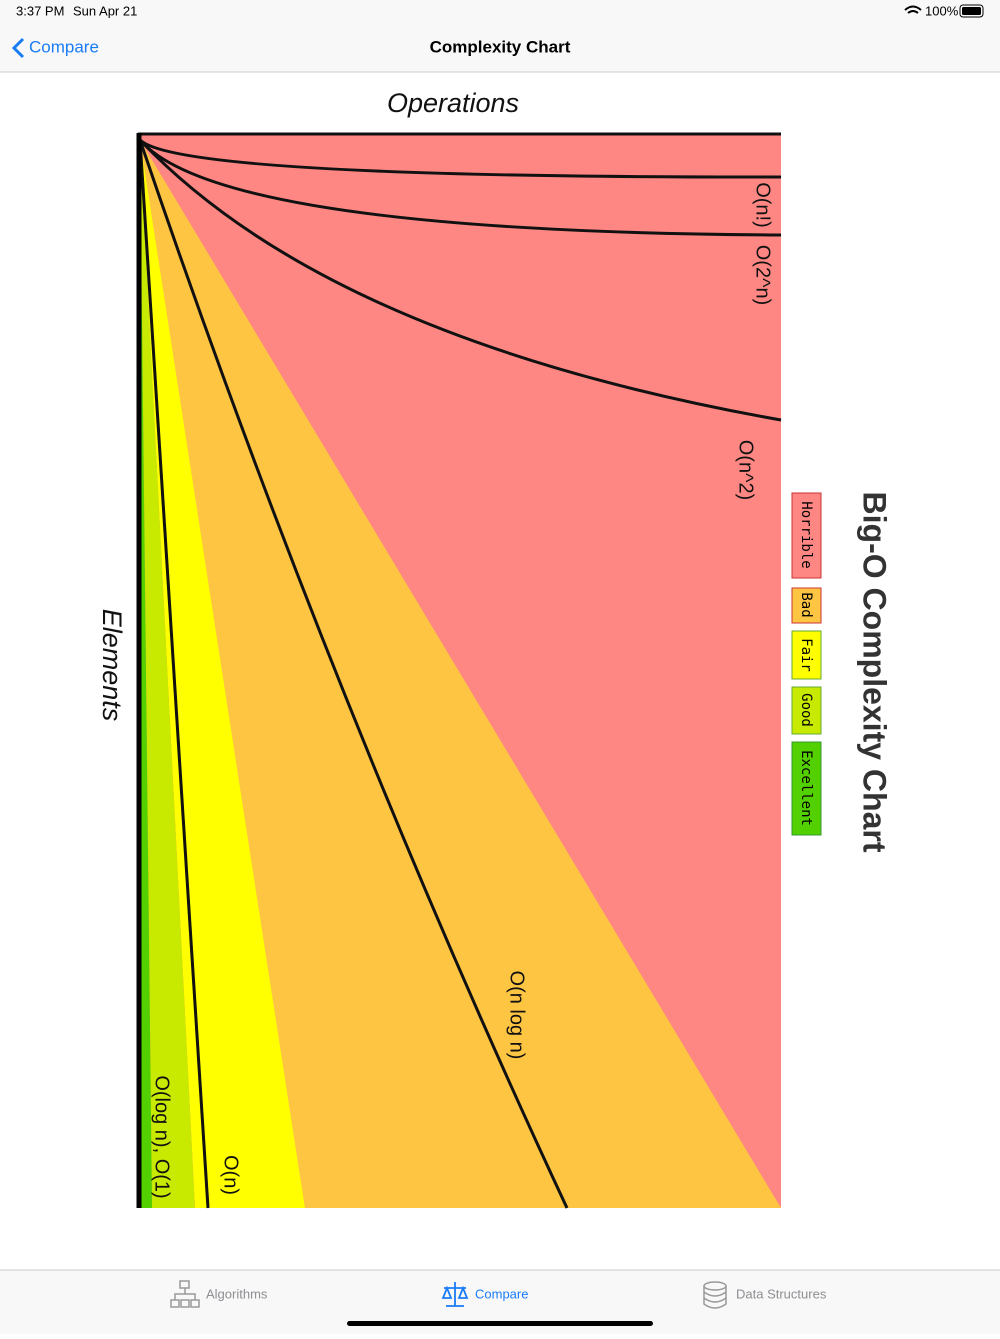 The image size is (1000, 1339). Describe the element at coordinates (500, 1323) in the screenshot. I see `home-indicator` at that location.